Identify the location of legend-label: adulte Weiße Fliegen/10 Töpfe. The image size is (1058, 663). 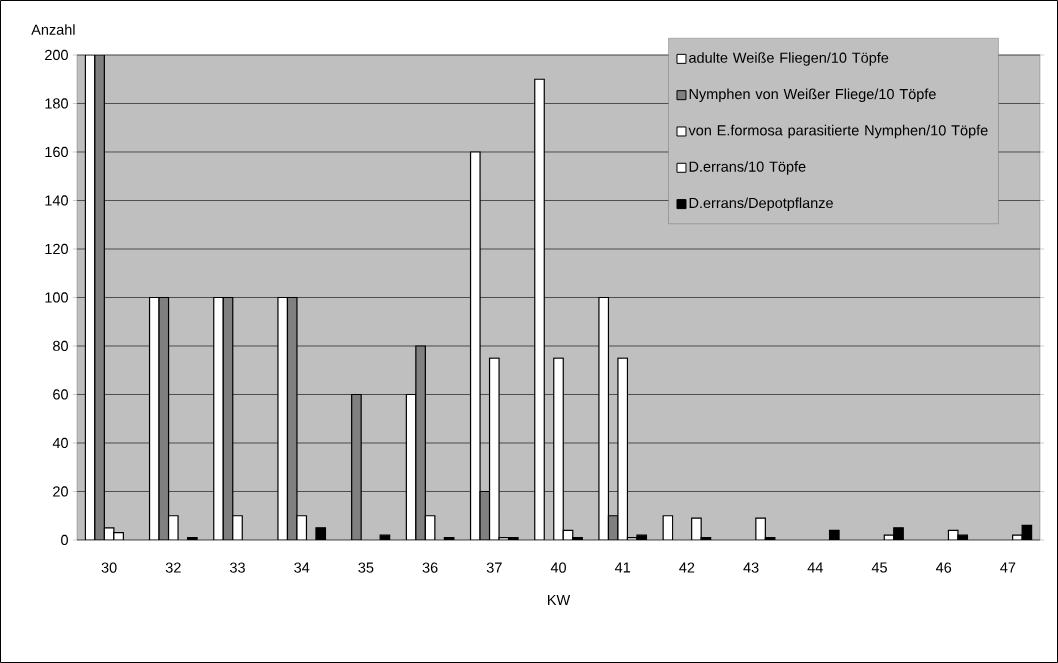
(789, 59).